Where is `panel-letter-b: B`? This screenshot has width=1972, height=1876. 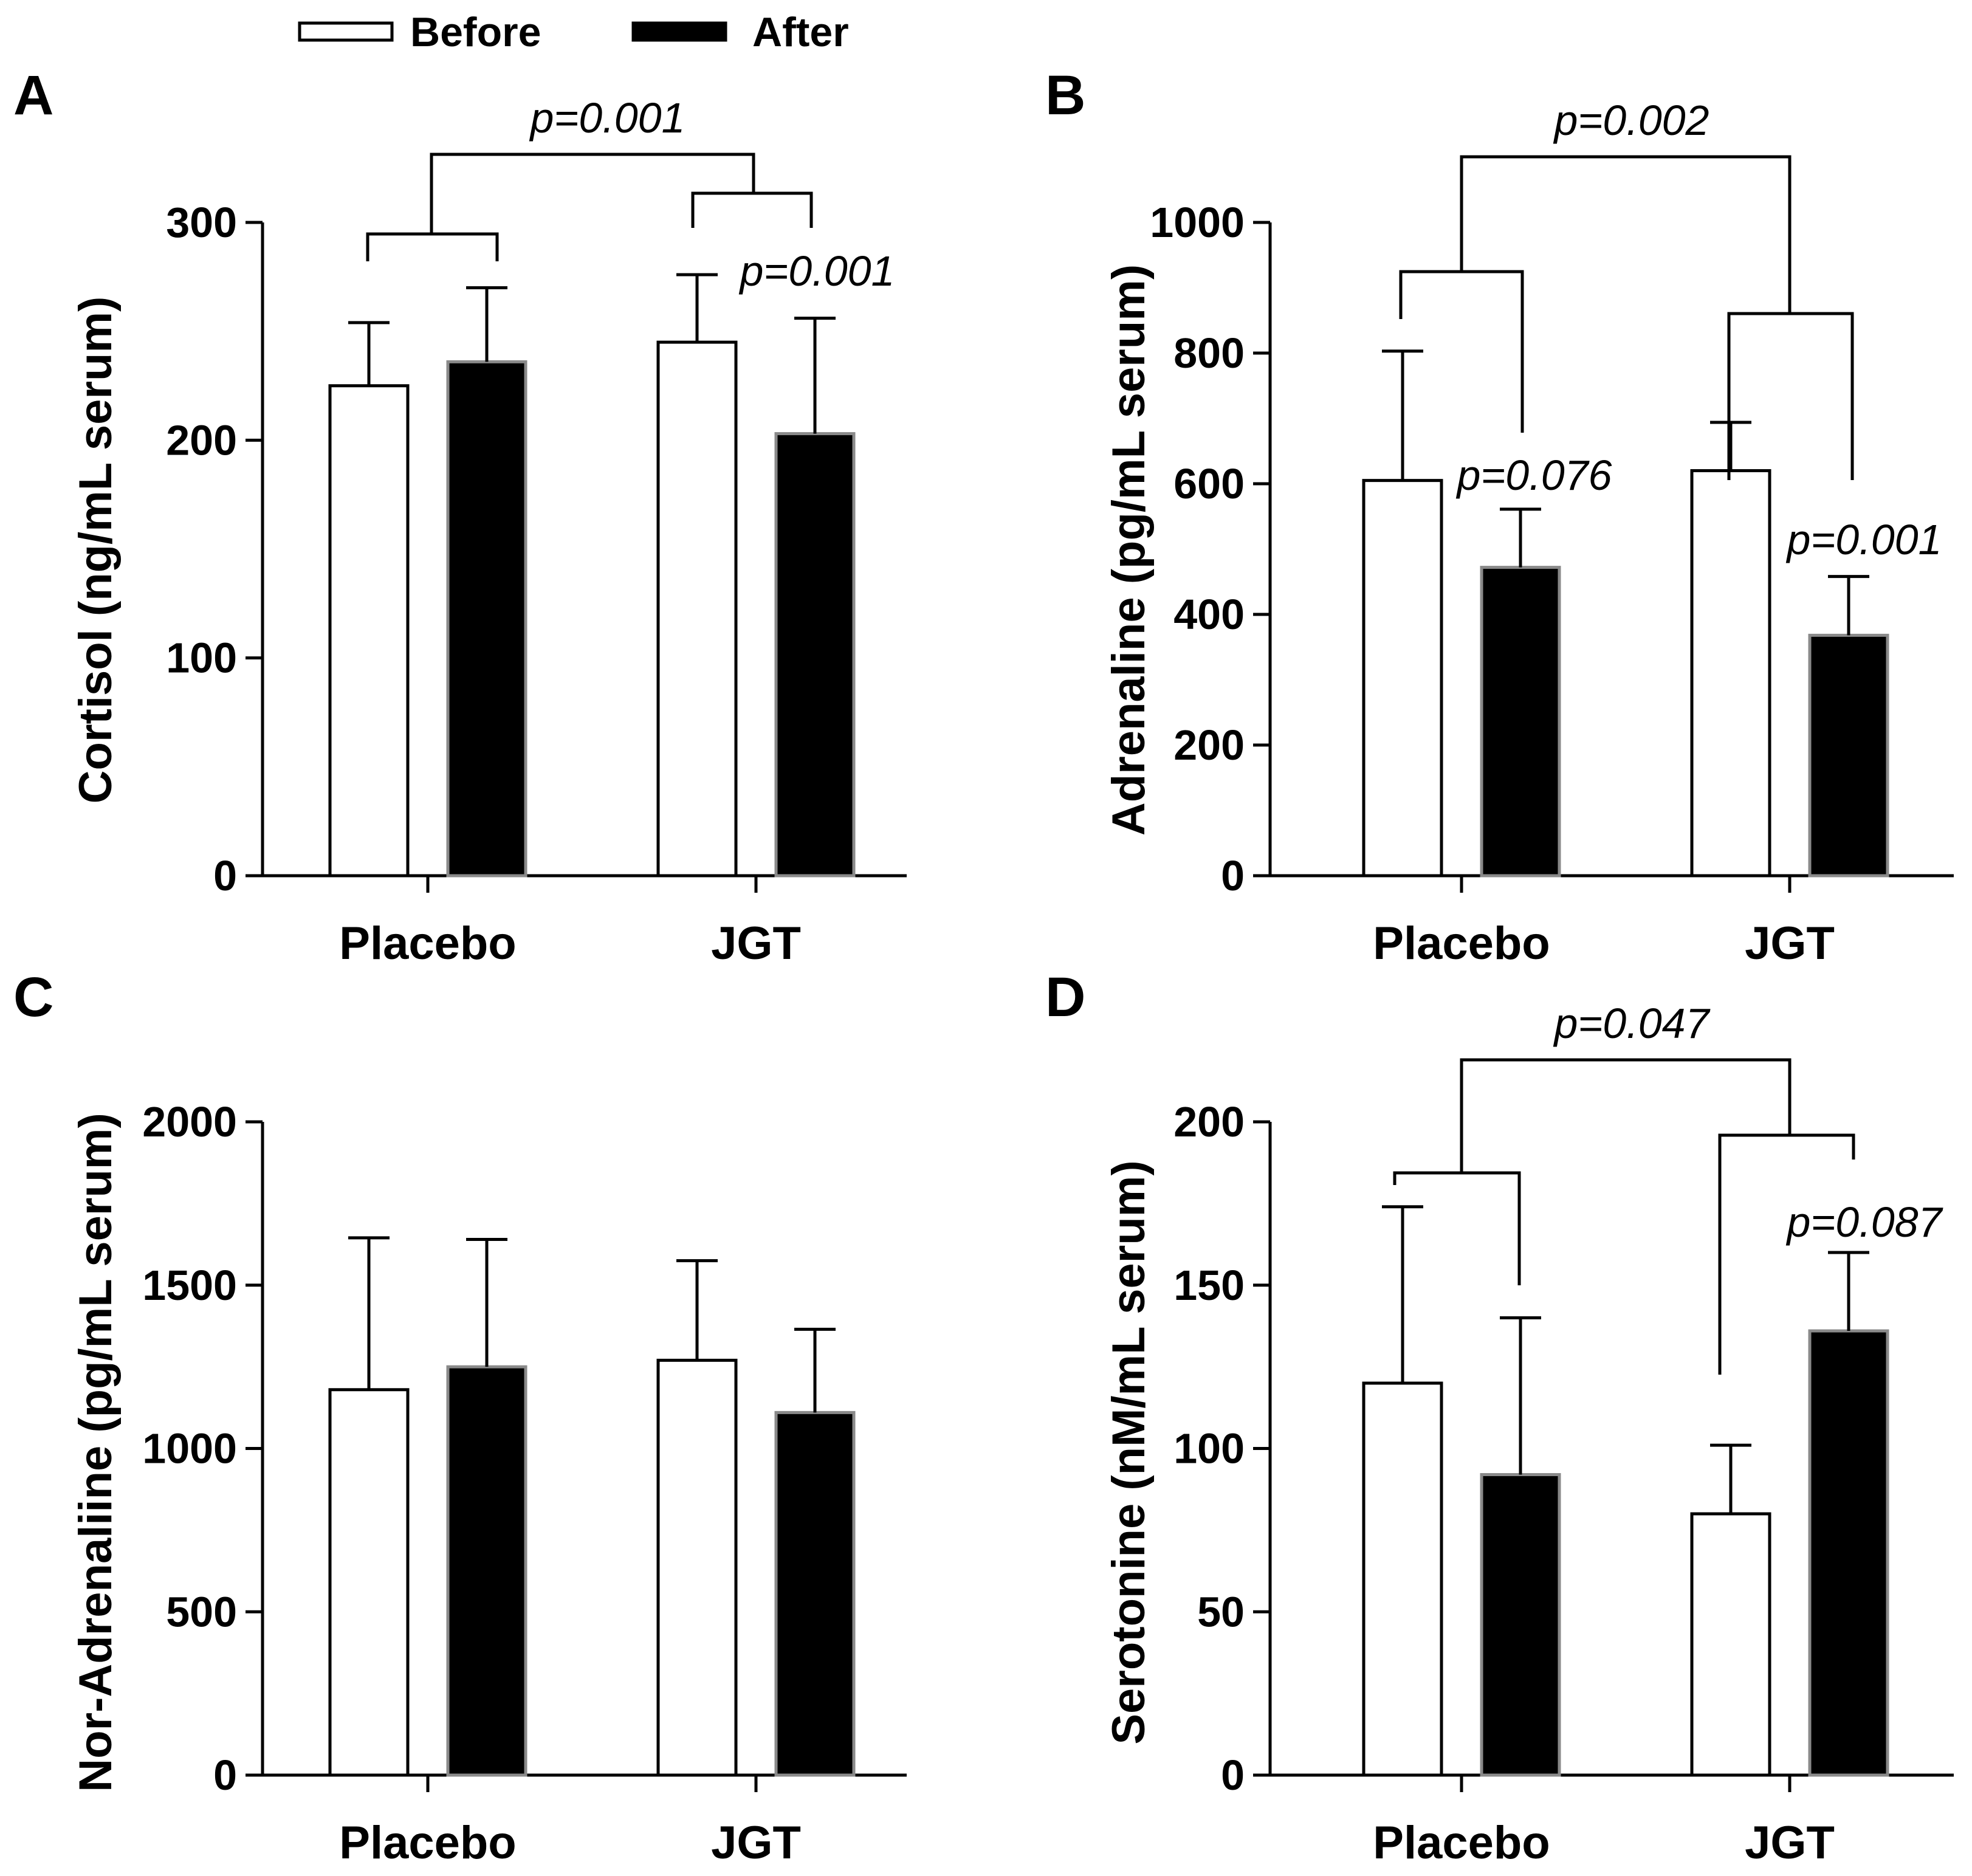
panel-letter-b: B is located at coordinates (1065, 95).